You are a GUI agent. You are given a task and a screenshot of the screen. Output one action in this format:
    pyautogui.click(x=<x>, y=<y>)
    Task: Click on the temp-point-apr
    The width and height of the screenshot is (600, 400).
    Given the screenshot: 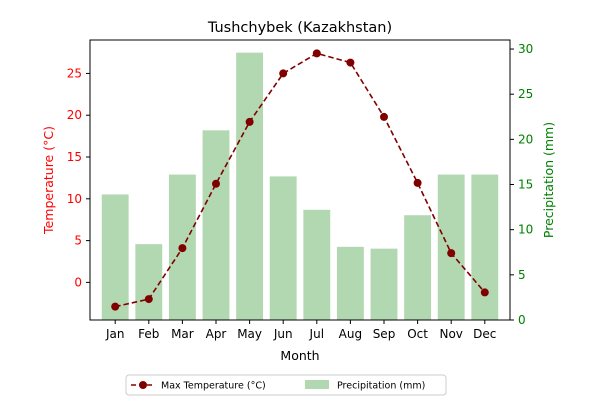 What is the action you would take?
    pyautogui.click(x=216, y=183)
    